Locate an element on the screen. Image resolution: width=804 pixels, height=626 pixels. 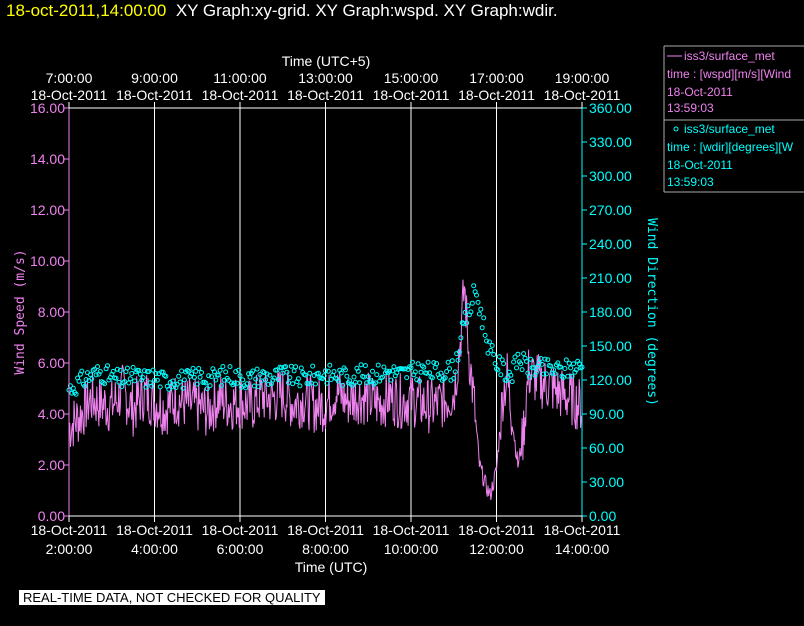
legend-wdir-line1: iss3/surface_met is located at coordinates (729, 129).